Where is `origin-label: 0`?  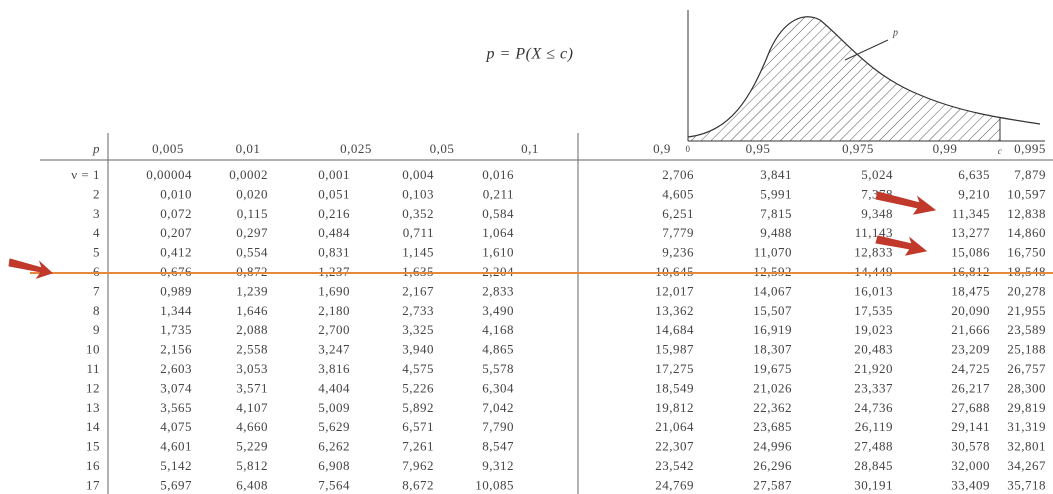
origin-label: 0 is located at coordinates (688, 149).